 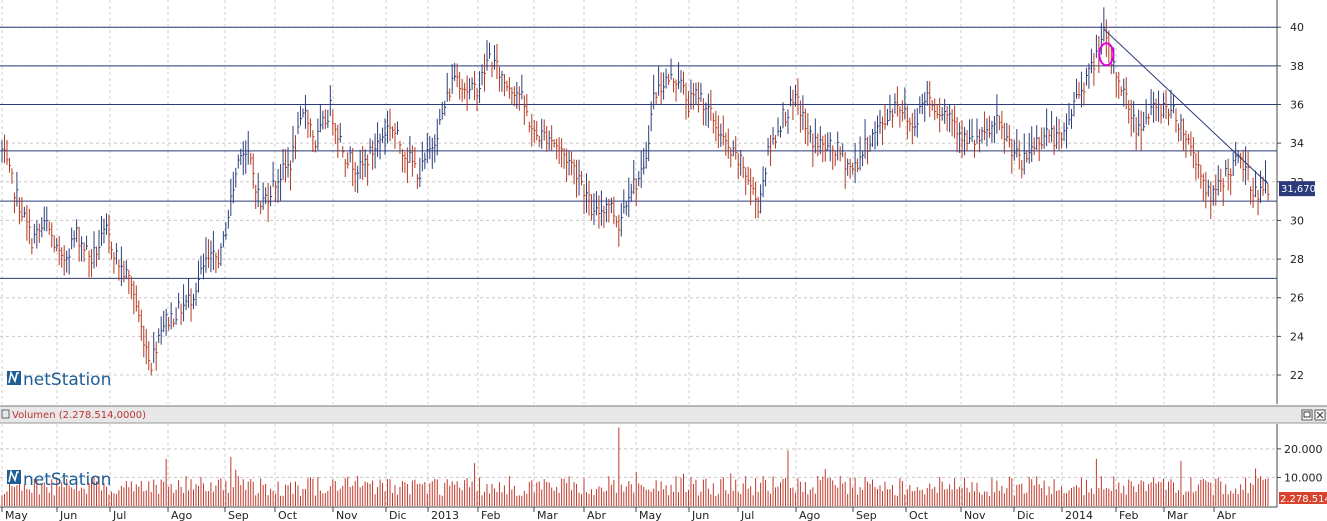 I want to click on panel-close-icon, so click(x=1320, y=415).